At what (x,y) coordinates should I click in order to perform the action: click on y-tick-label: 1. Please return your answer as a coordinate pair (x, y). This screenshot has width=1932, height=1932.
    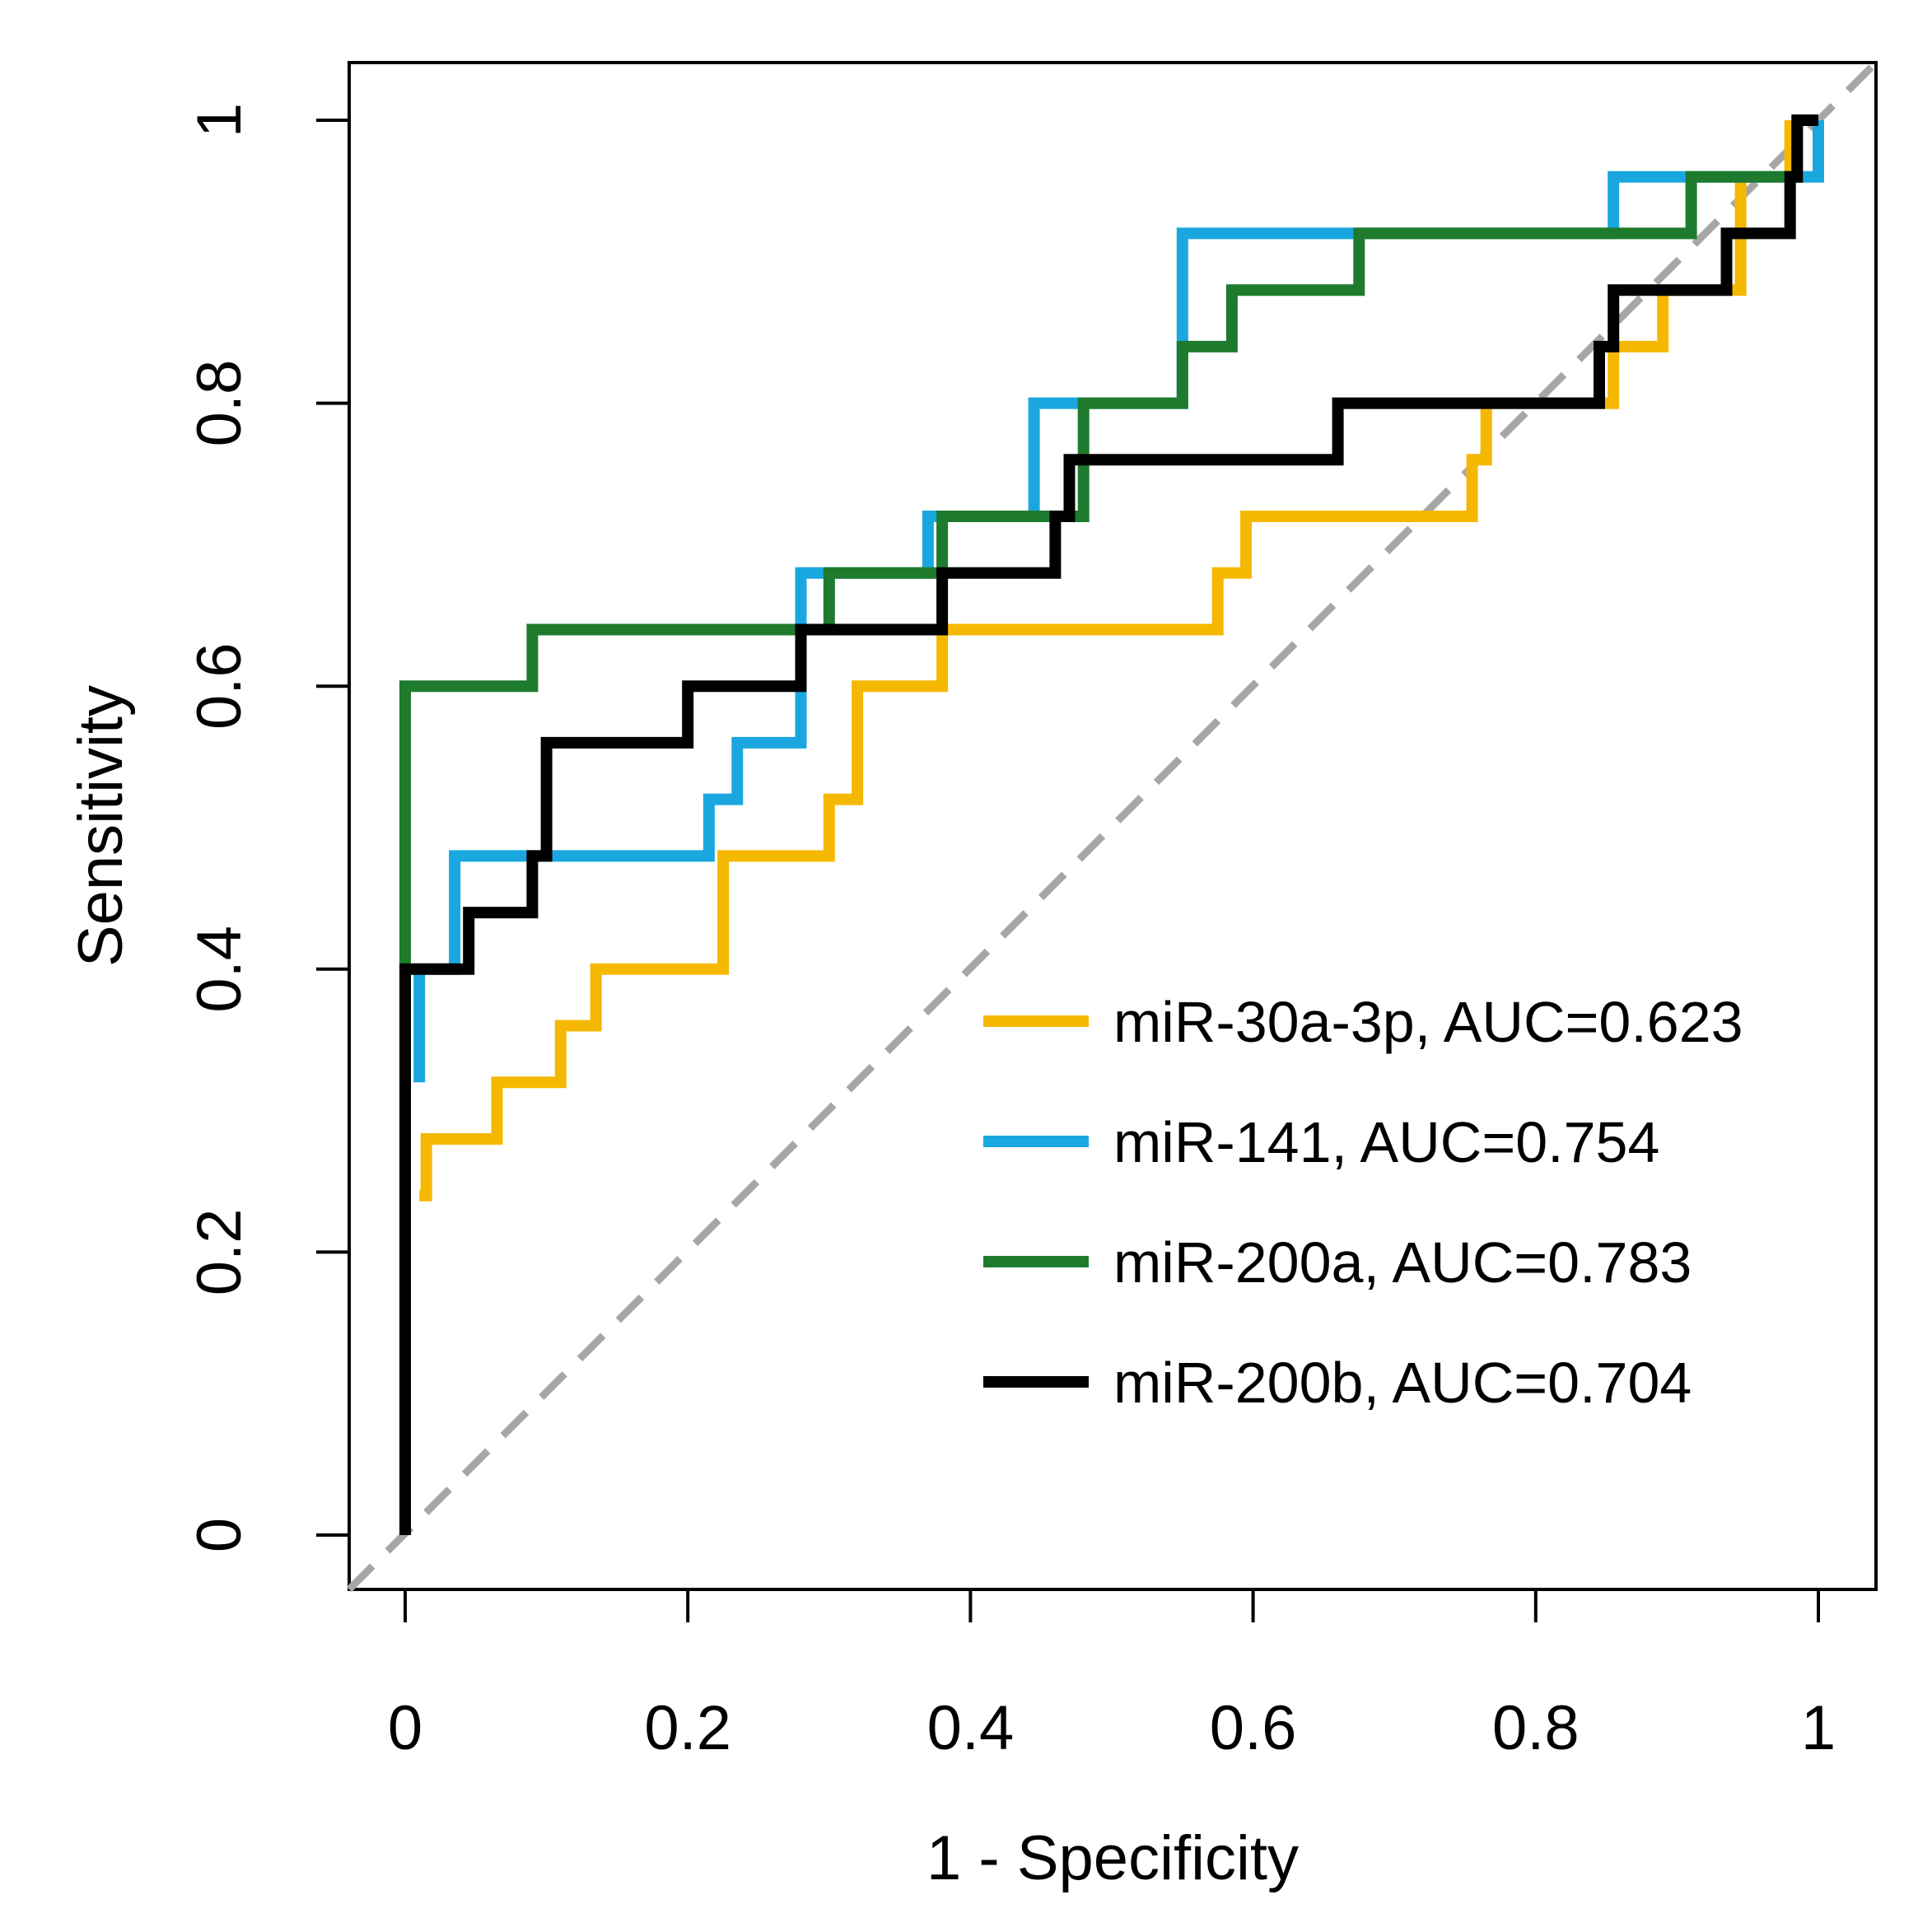
    Looking at the image, I should click on (219, 120).